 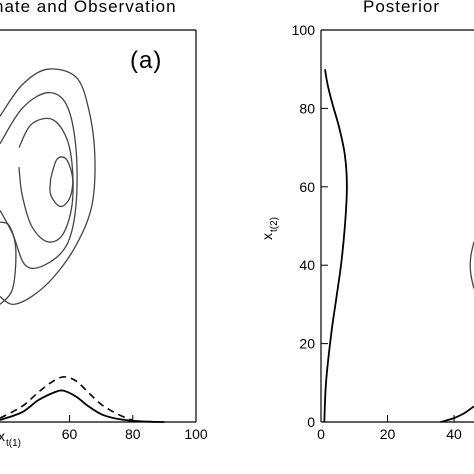 I want to click on right-contour-line, so click(x=471, y=265).